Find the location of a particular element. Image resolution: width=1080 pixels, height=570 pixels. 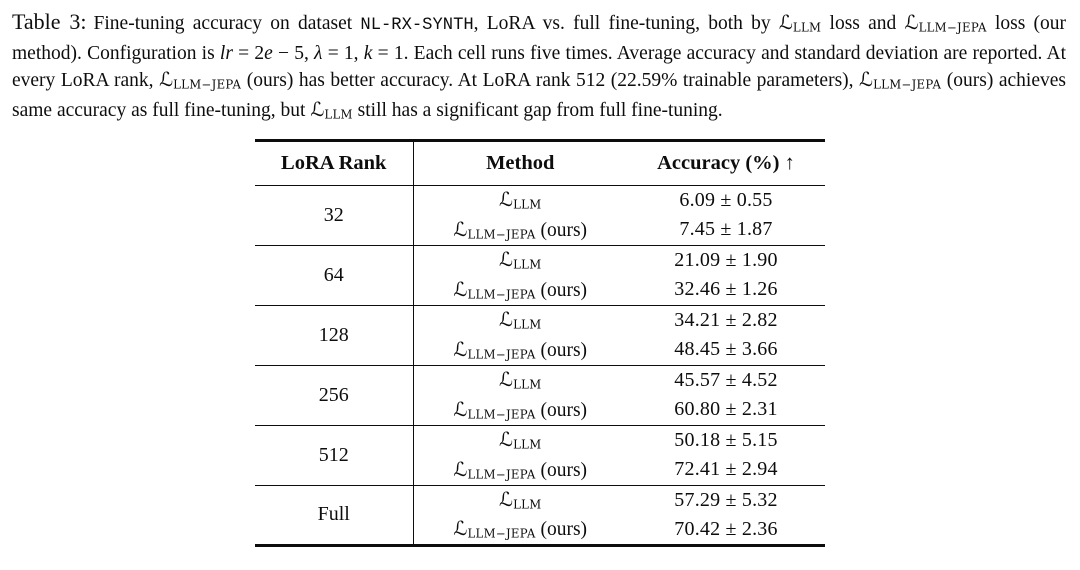

accuracy-cell: 32.46 ± 1.26 is located at coordinates (726, 289).